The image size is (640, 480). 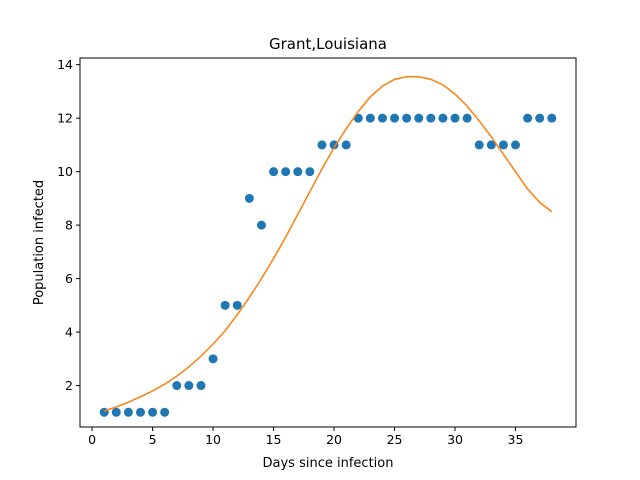 What do you see at coordinates (213, 439) in the screenshot?
I see `x-tick-label: 10` at bounding box center [213, 439].